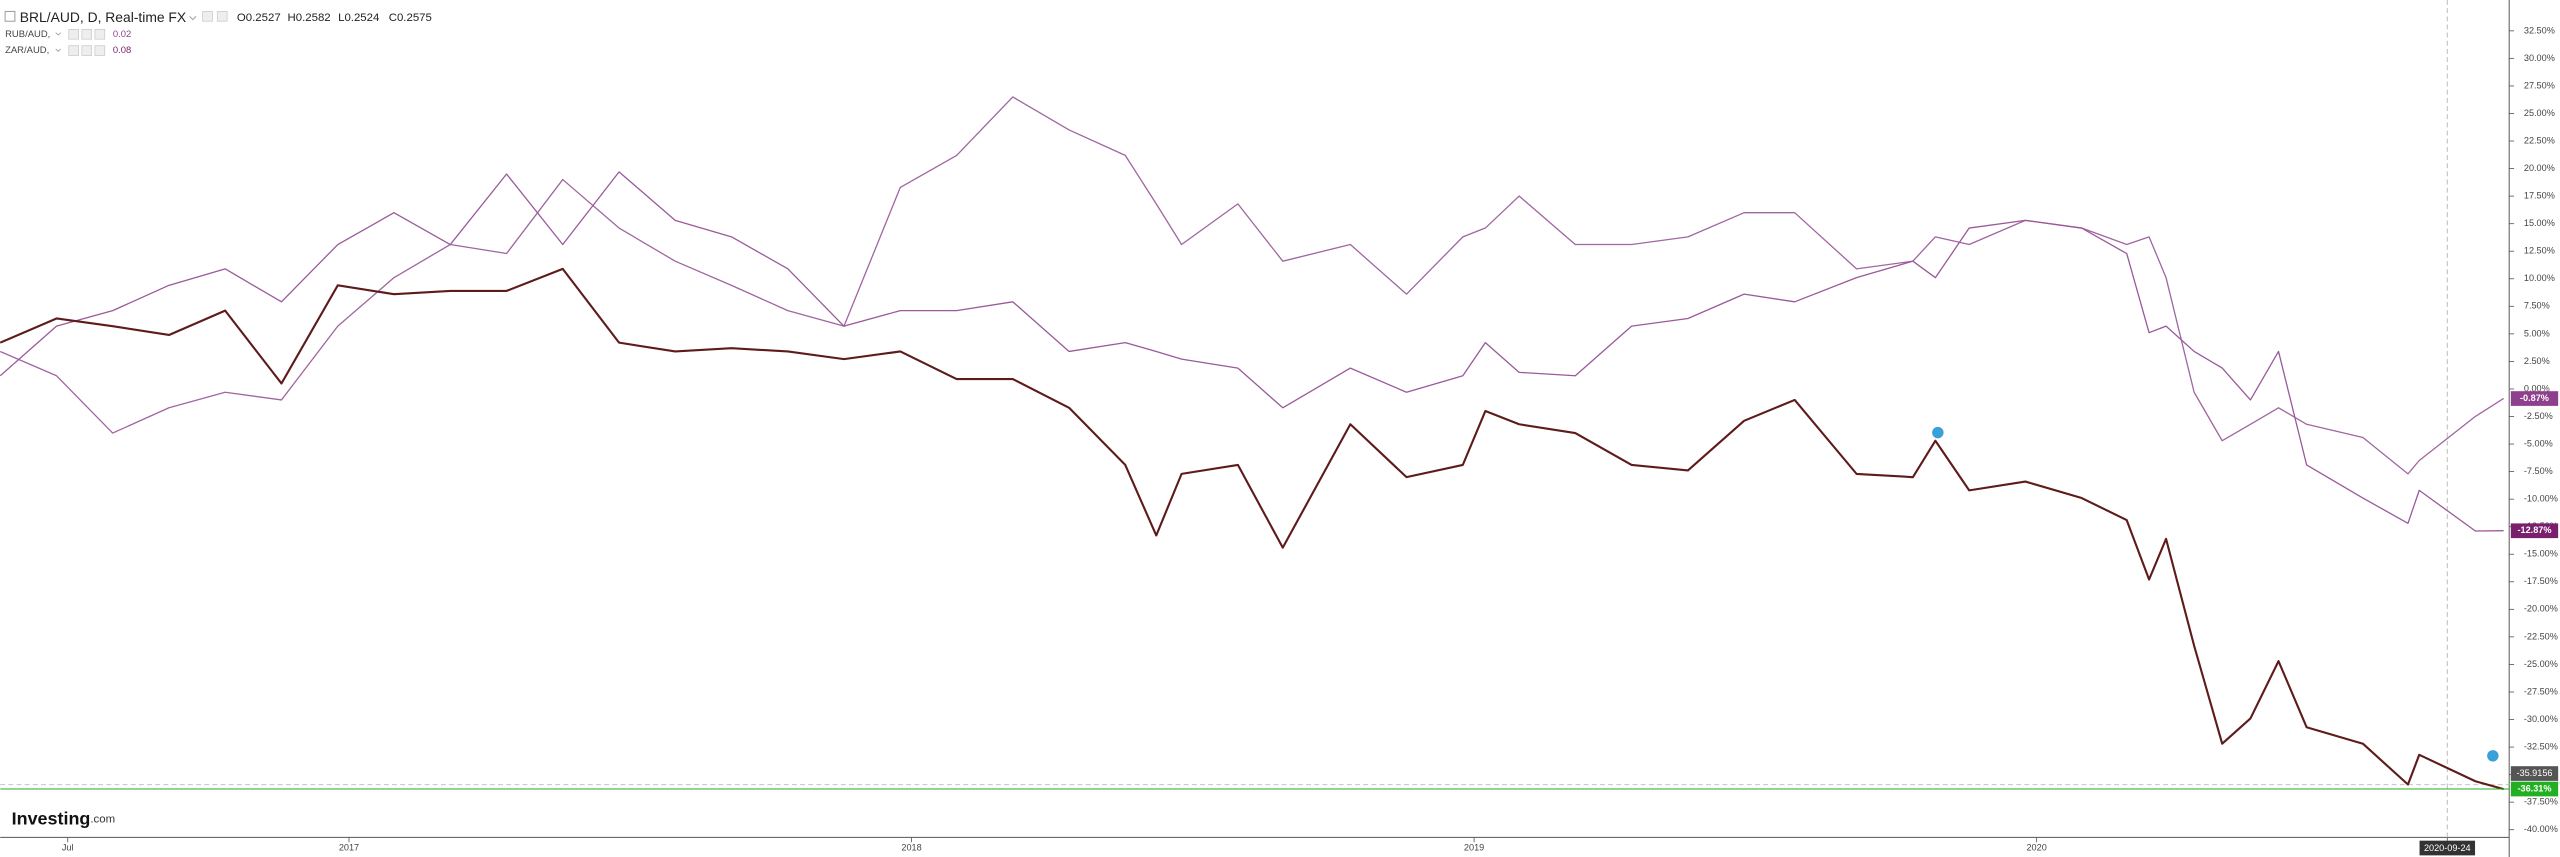  What do you see at coordinates (241, 18) in the screenshot?
I see `ohlc-key: O` at bounding box center [241, 18].